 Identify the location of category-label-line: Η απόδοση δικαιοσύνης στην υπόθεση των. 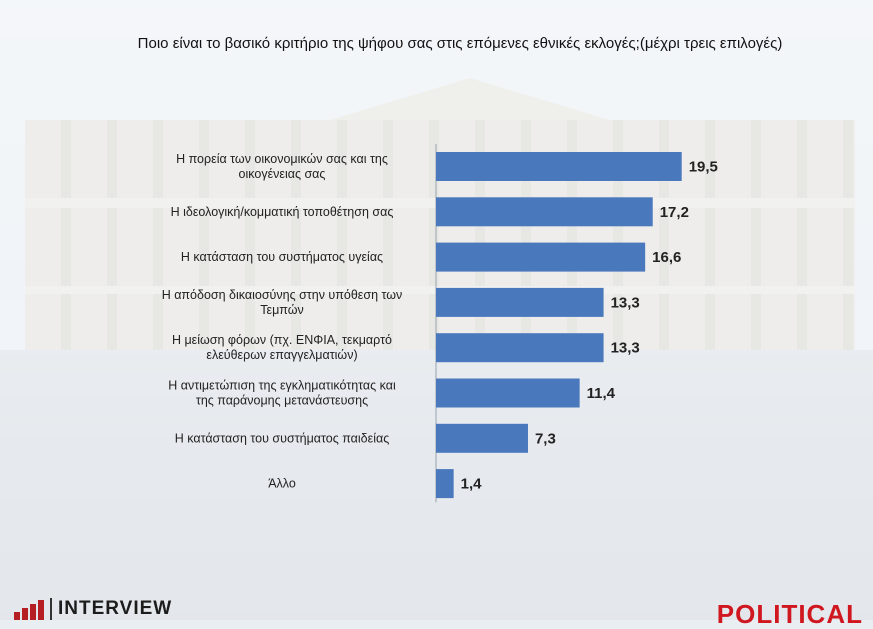
(282, 295).